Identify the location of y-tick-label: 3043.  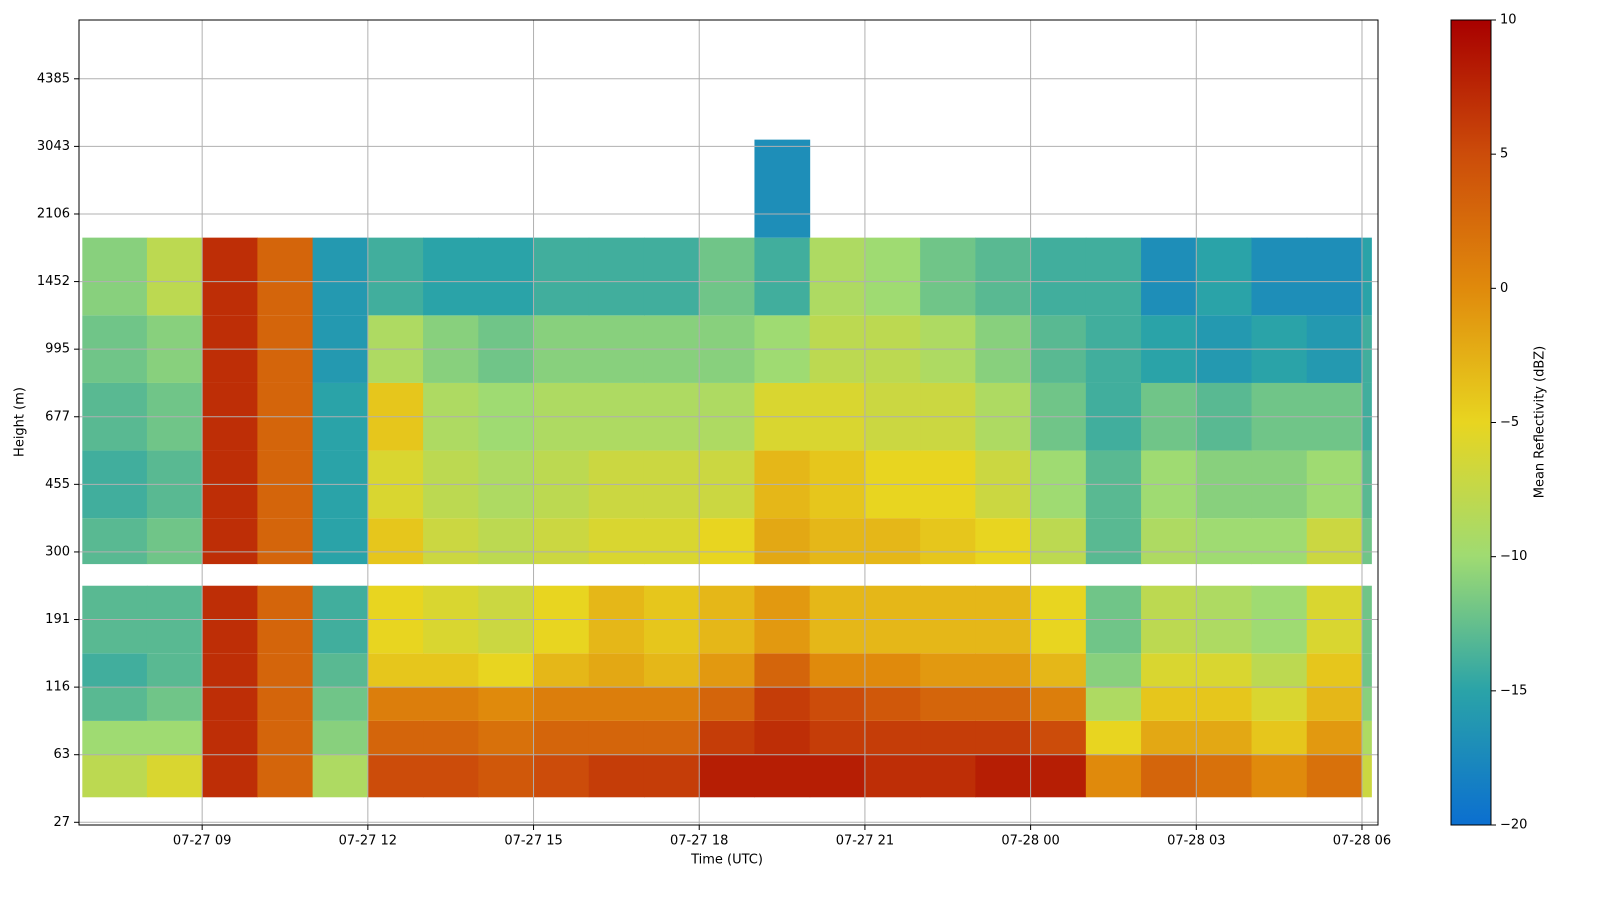
(53, 146).